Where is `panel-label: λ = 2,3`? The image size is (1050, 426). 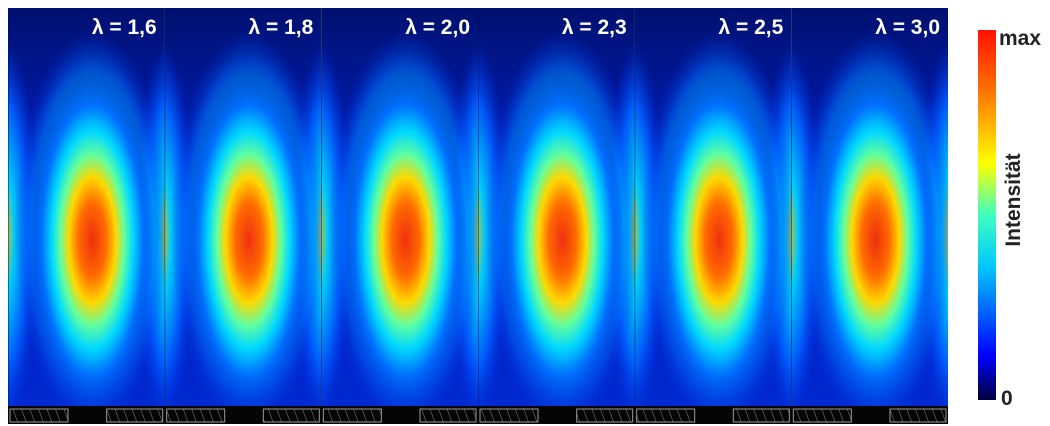
panel-label: λ = 2,3 is located at coordinates (594, 27).